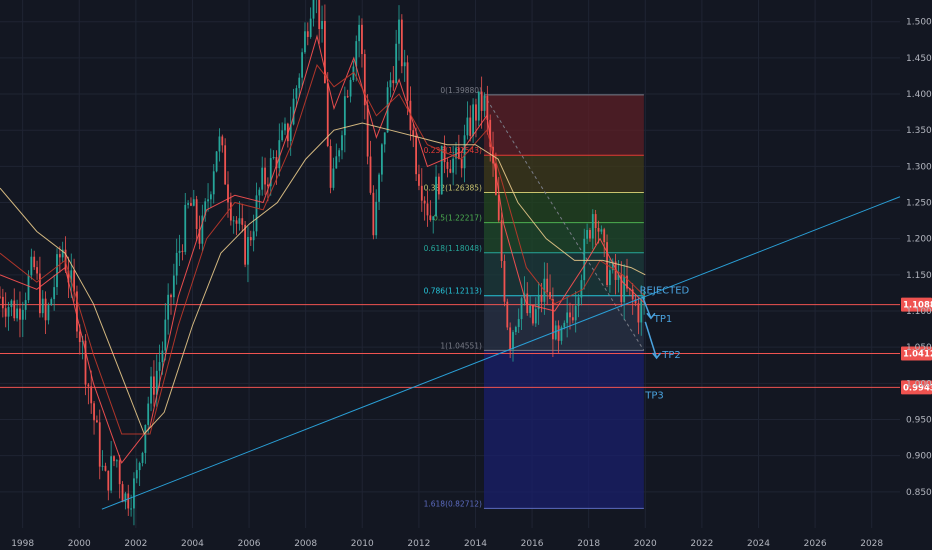 The image size is (932, 550). What do you see at coordinates (645, 544) in the screenshot?
I see `x-tick-label: 2020` at bounding box center [645, 544].